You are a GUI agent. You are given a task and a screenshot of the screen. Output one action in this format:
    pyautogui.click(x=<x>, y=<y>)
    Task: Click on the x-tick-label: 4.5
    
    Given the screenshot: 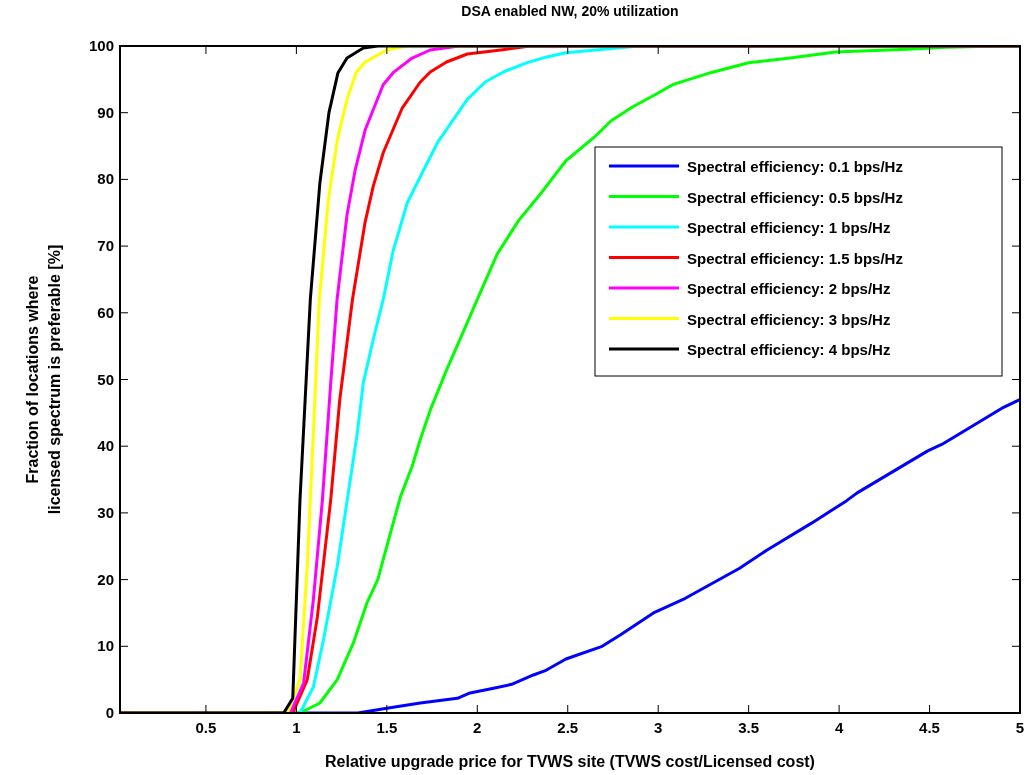 What is the action you would take?
    pyautogui.click(x=929, y=727)
    